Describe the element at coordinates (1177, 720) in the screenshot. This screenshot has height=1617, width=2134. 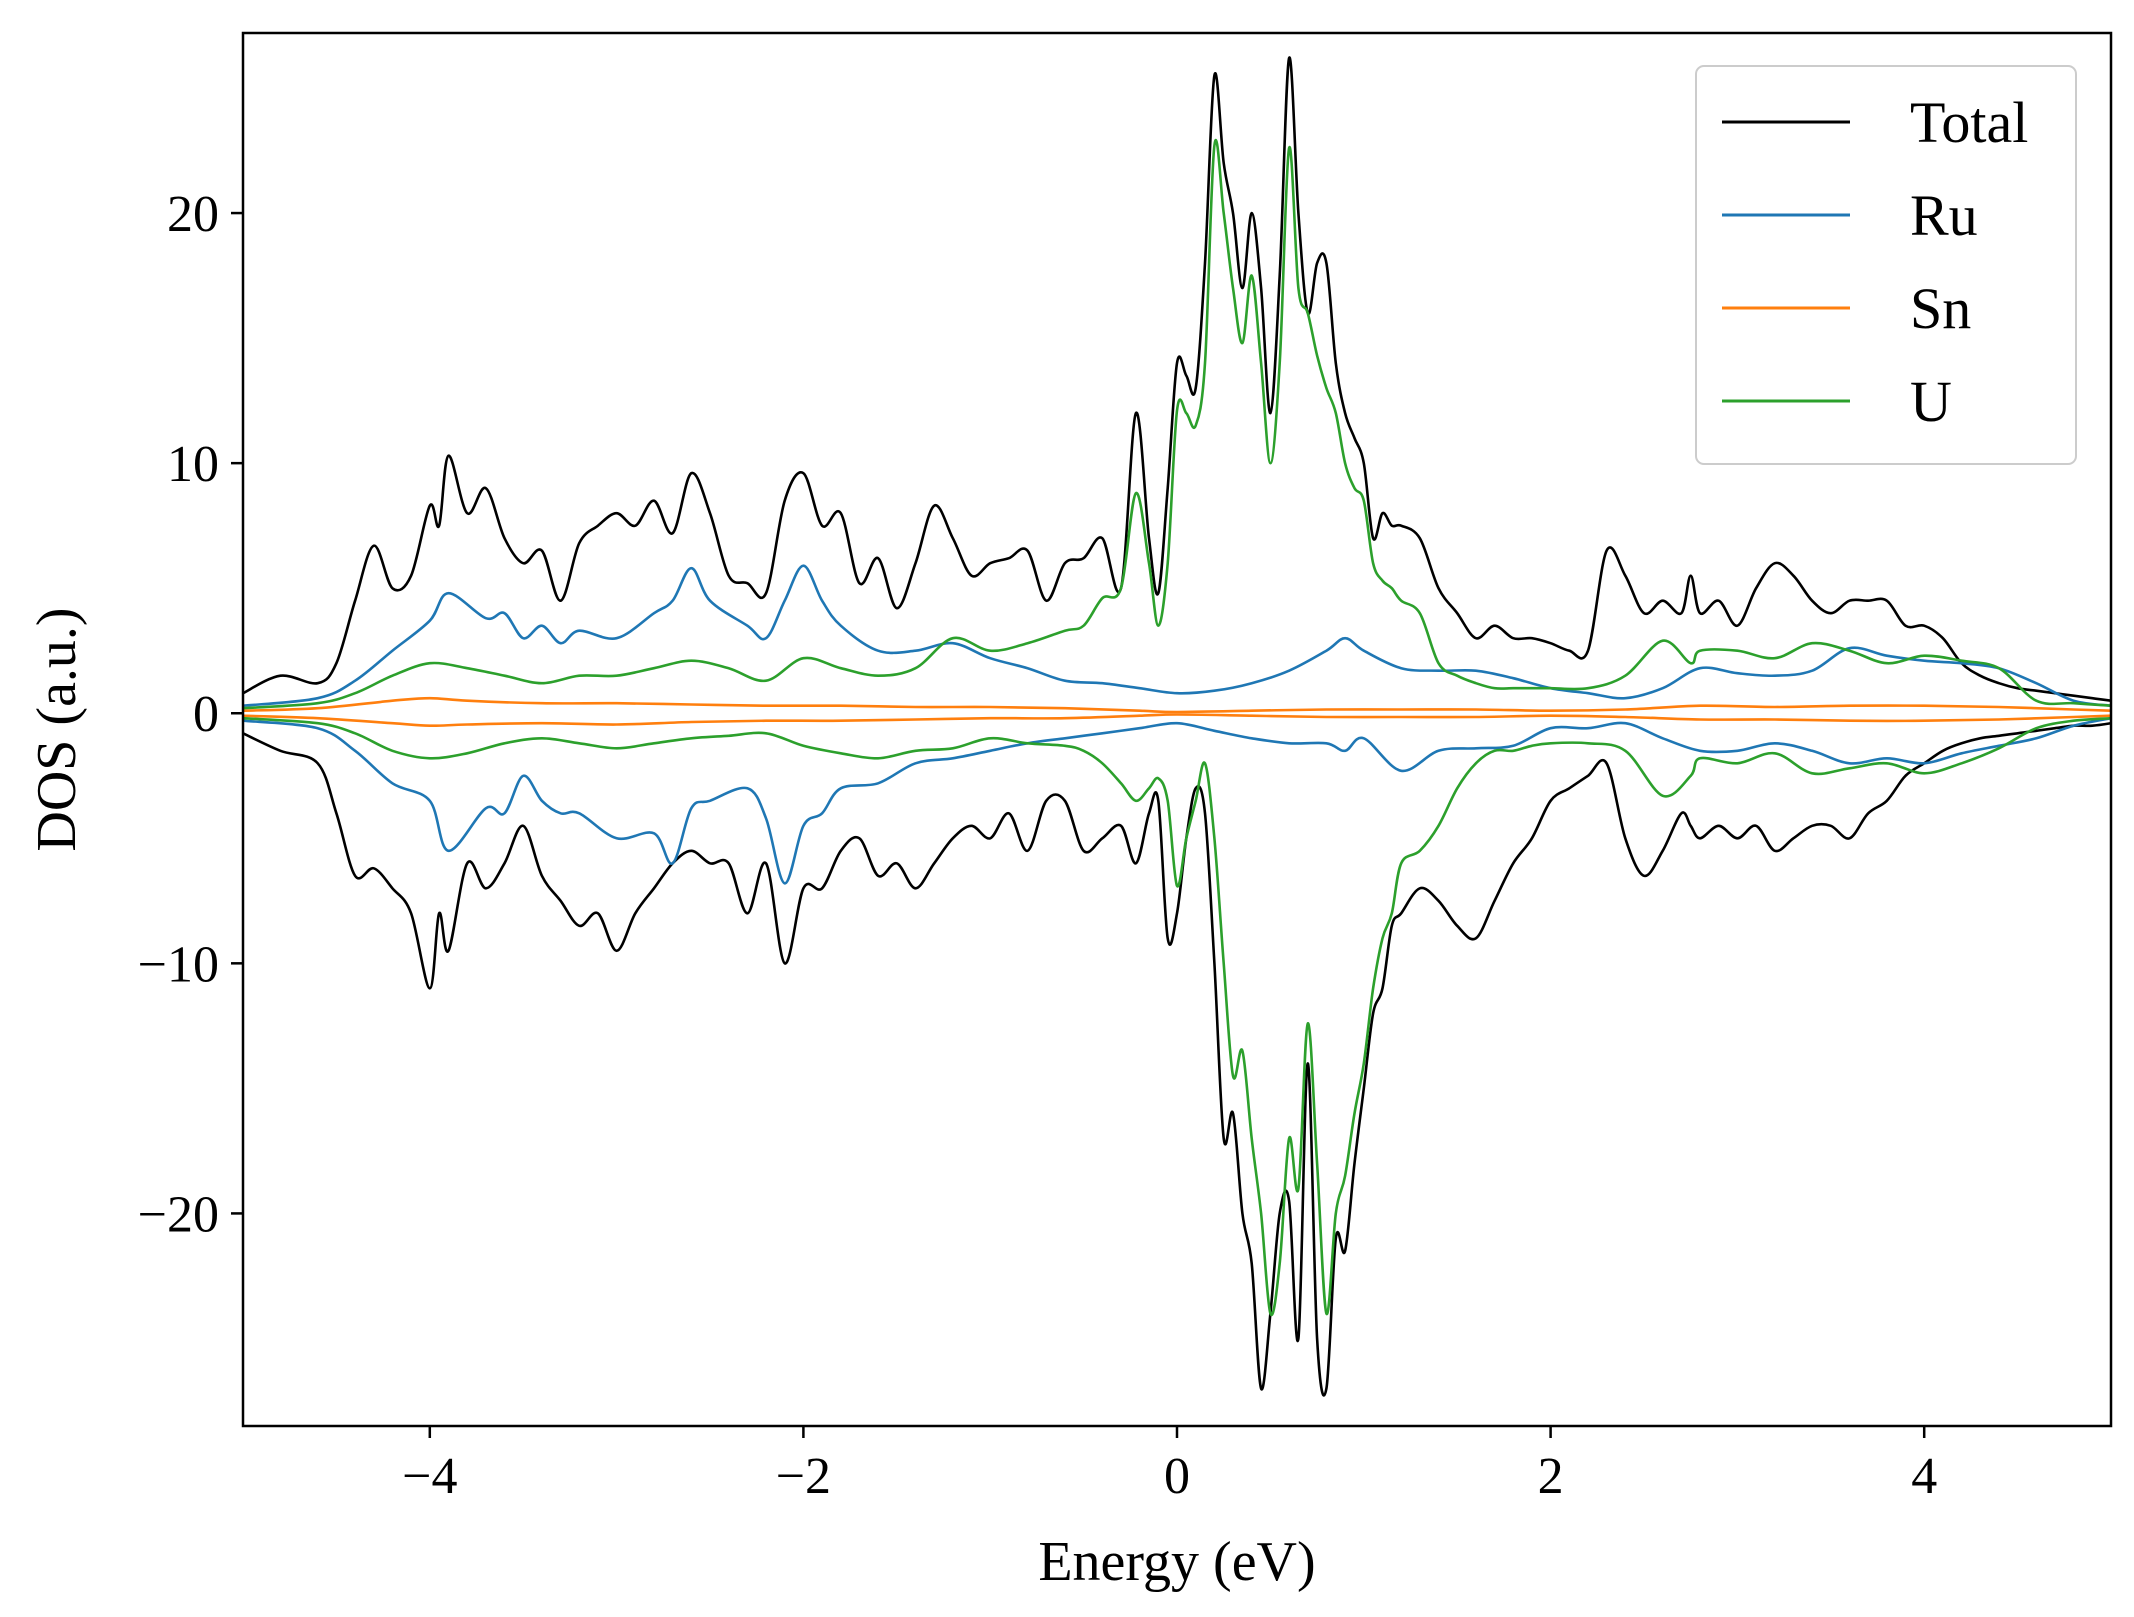
I see `series-sn-spin-down-line` at that location.